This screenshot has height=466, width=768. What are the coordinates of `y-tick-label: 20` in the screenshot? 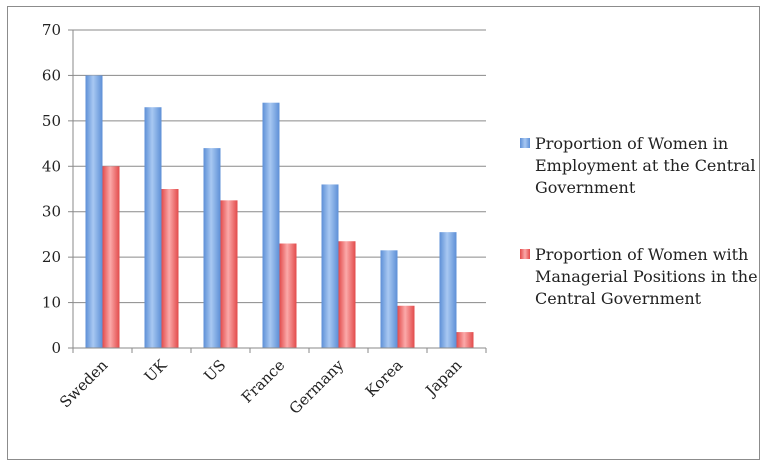 It's located at (51, 257).